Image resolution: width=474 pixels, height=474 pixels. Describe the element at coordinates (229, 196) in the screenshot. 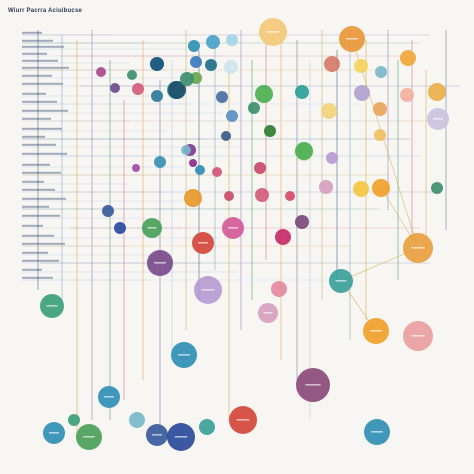

I see `node-circle-n80` at that location.